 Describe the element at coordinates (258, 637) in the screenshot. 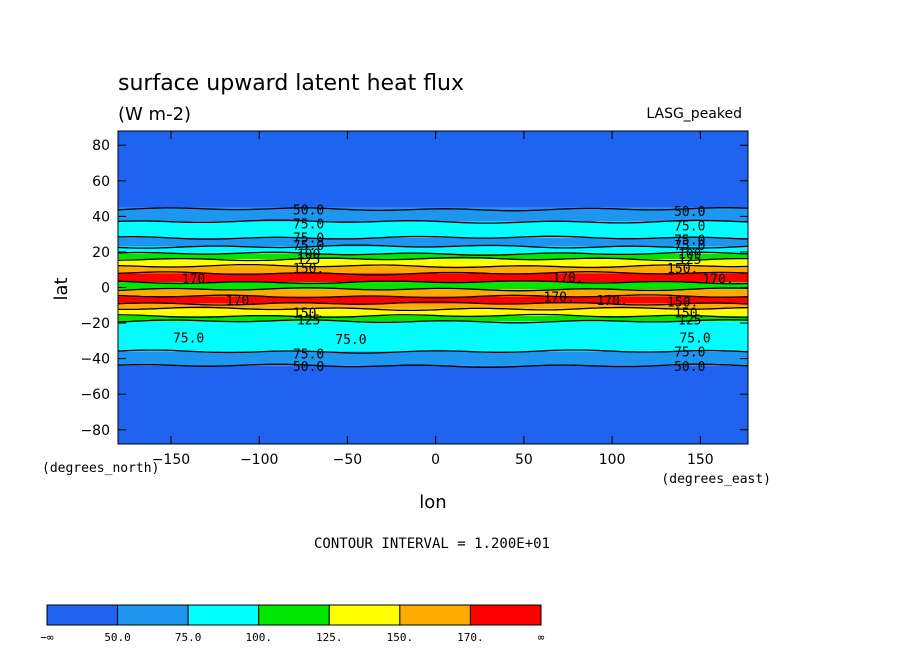

I see `legend-label: 100.` at that location.